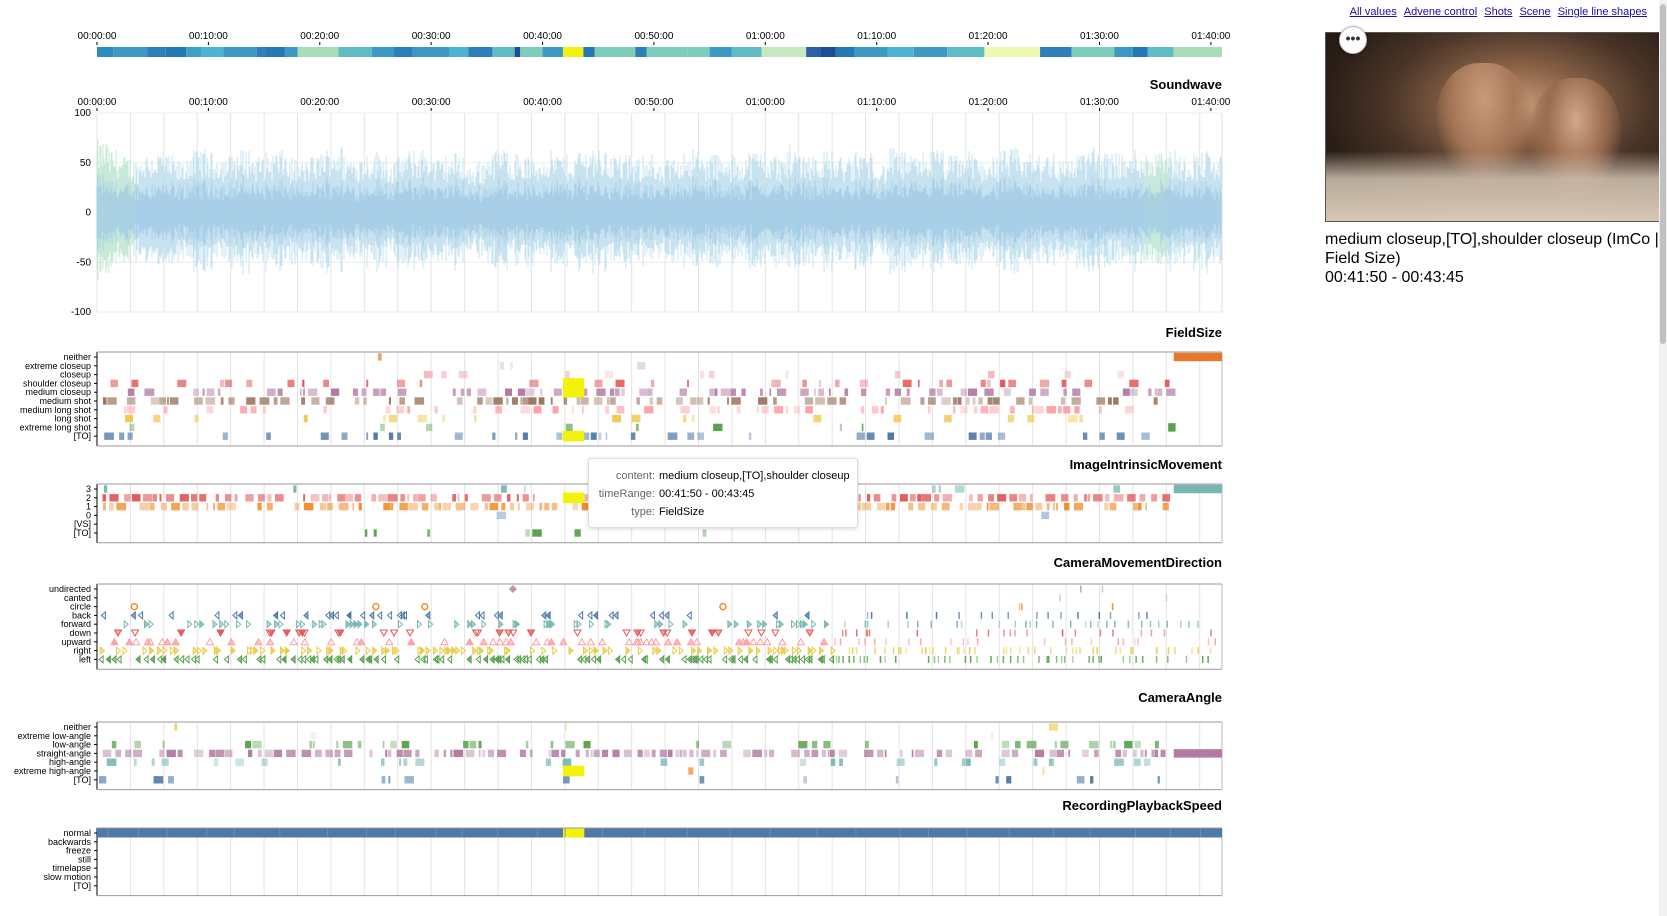  What do you see at coordinates (1663, 458) in the screenshot?
I see `scrollbar` at bounding box center [1663, 458].